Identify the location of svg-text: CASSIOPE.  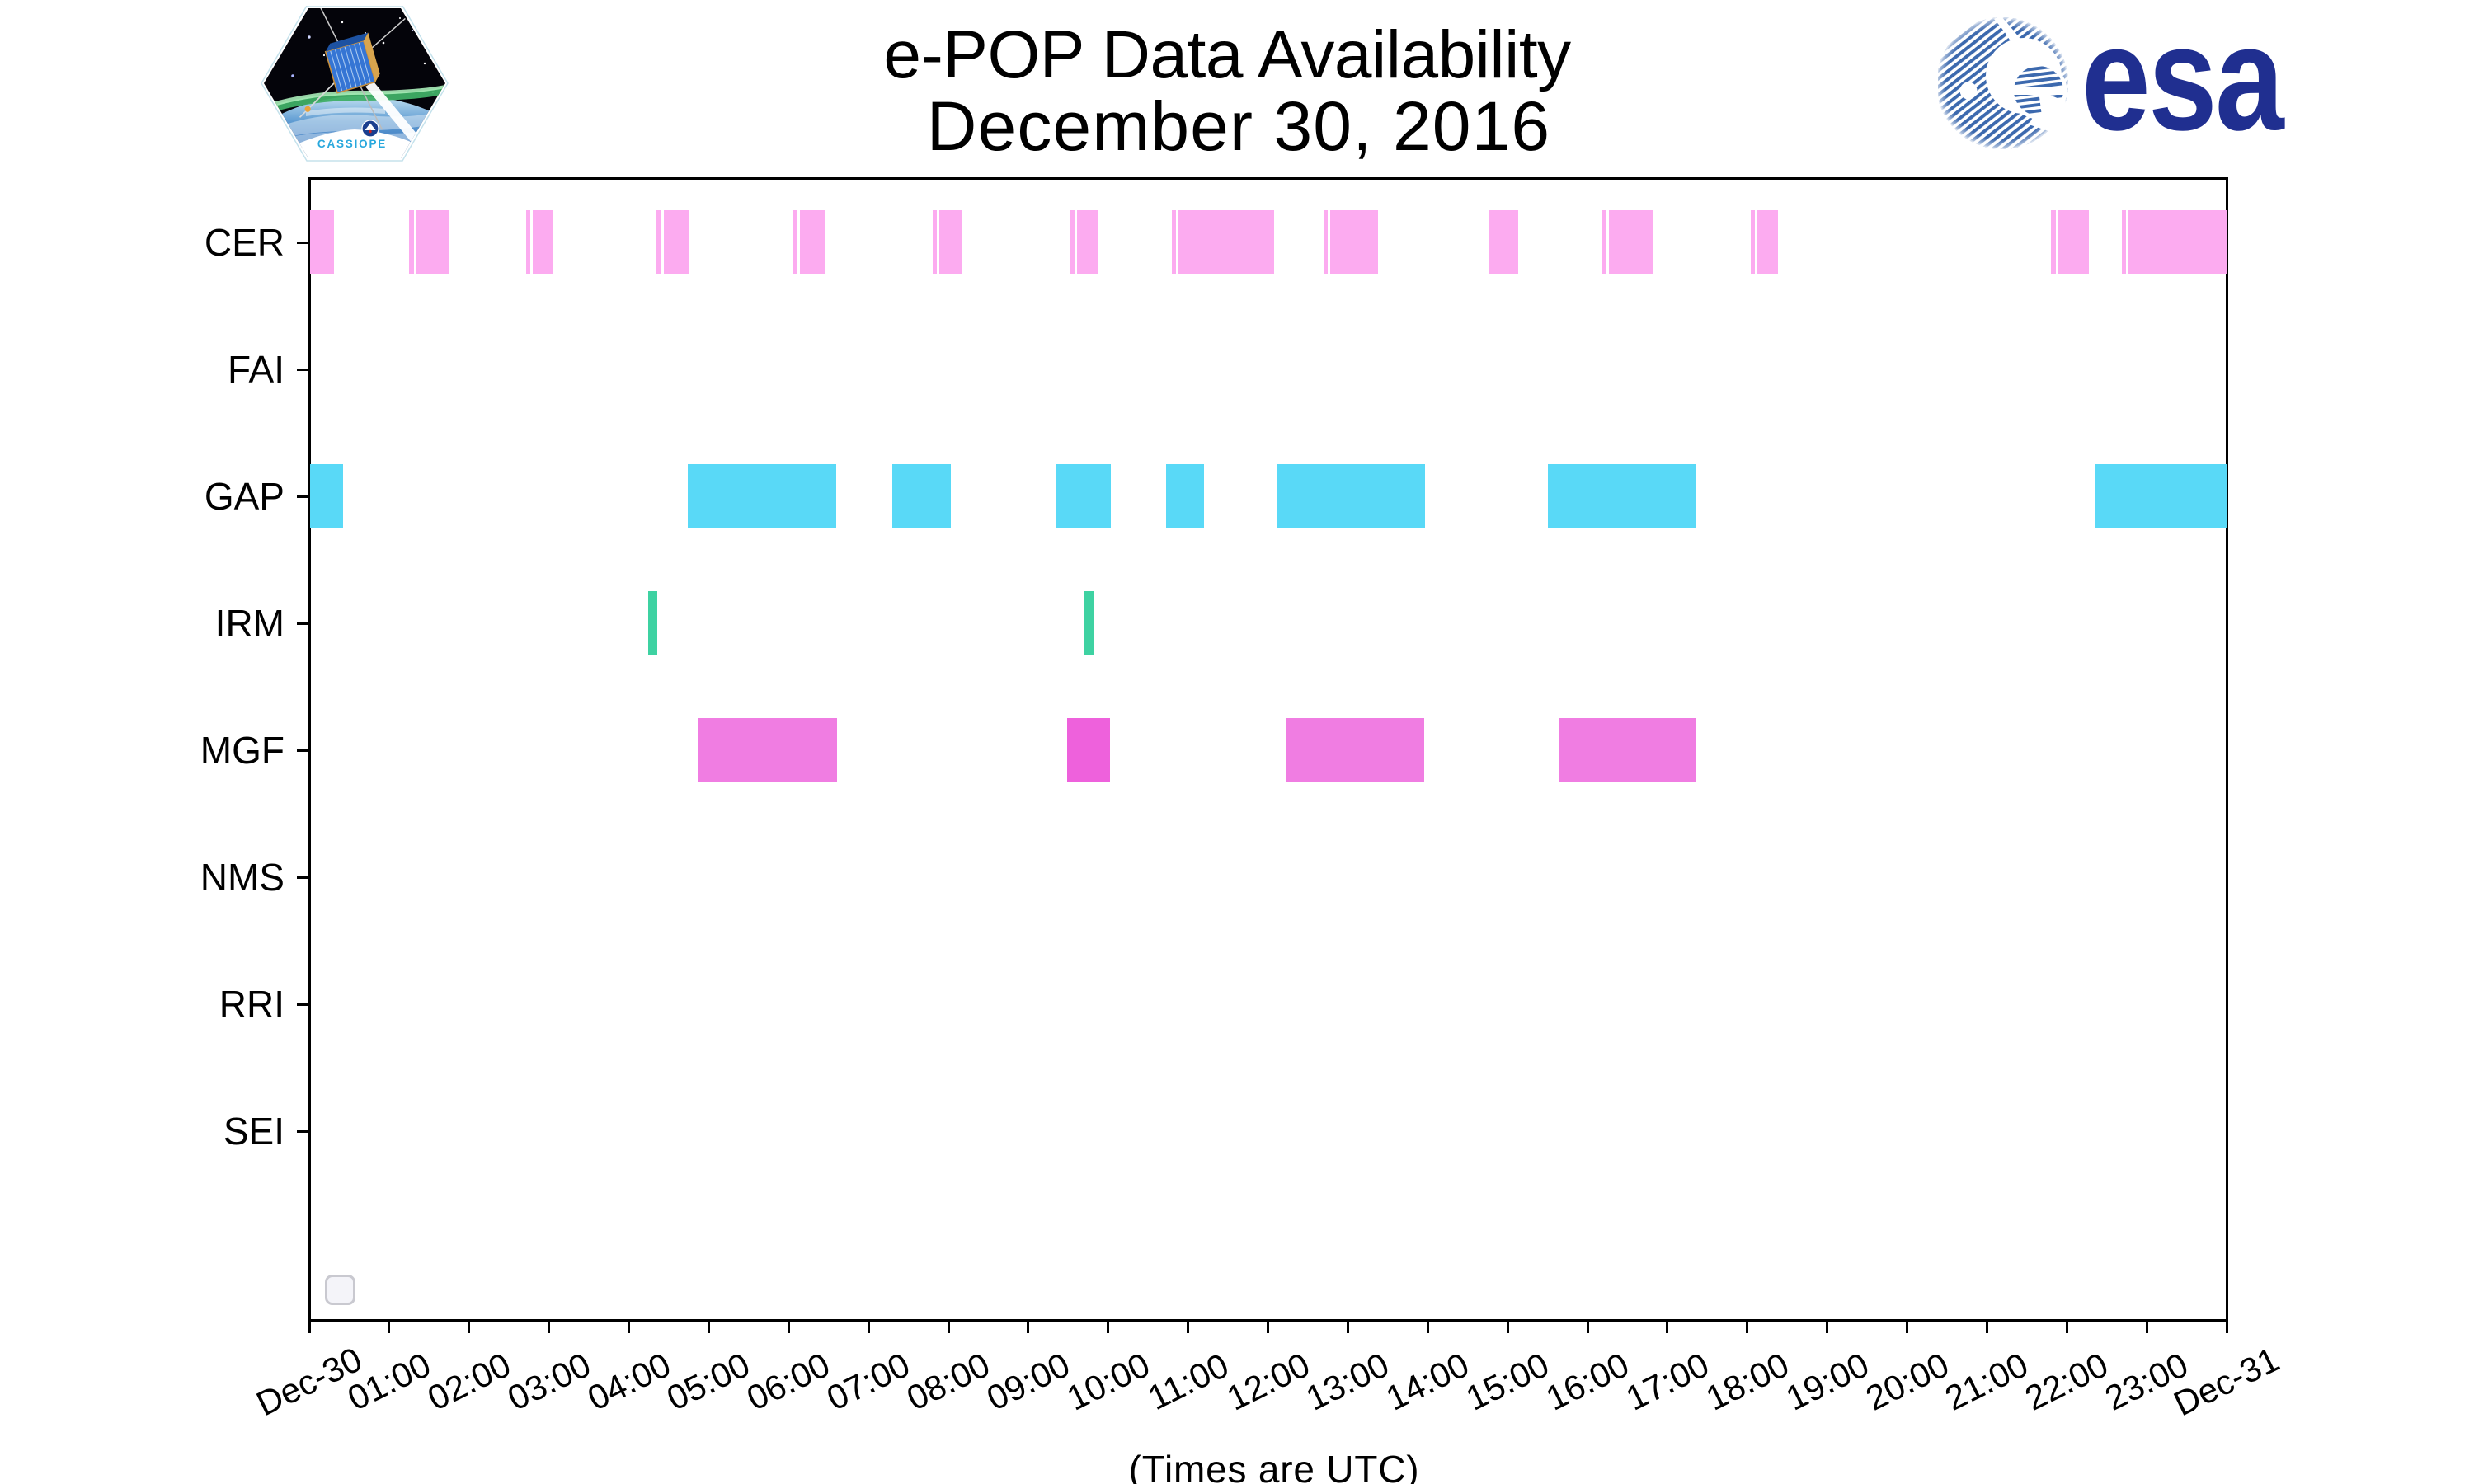
(352, 144).